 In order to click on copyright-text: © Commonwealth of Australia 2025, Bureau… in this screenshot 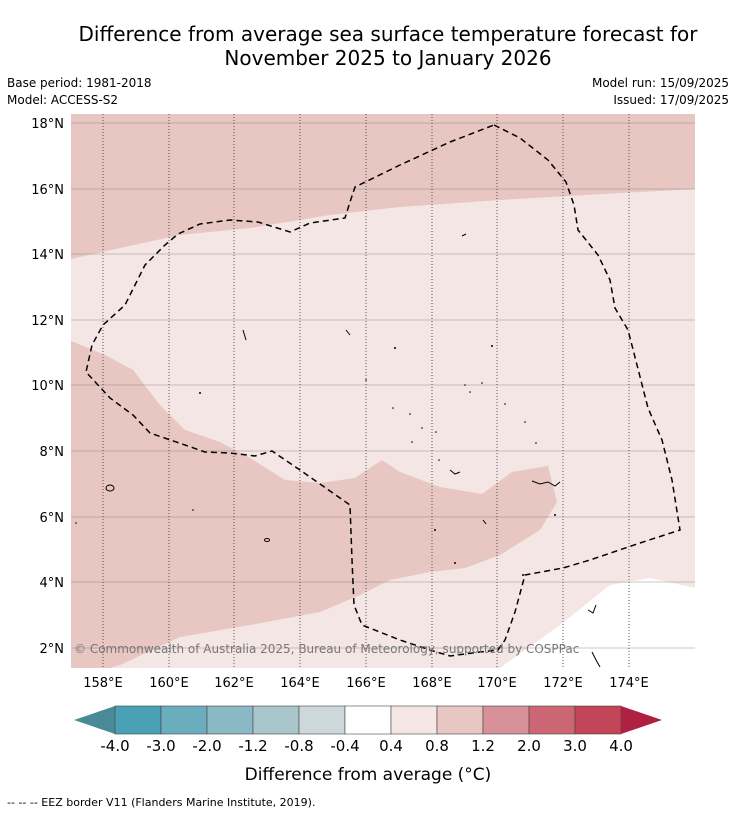, I will do `click(326, 649)`.